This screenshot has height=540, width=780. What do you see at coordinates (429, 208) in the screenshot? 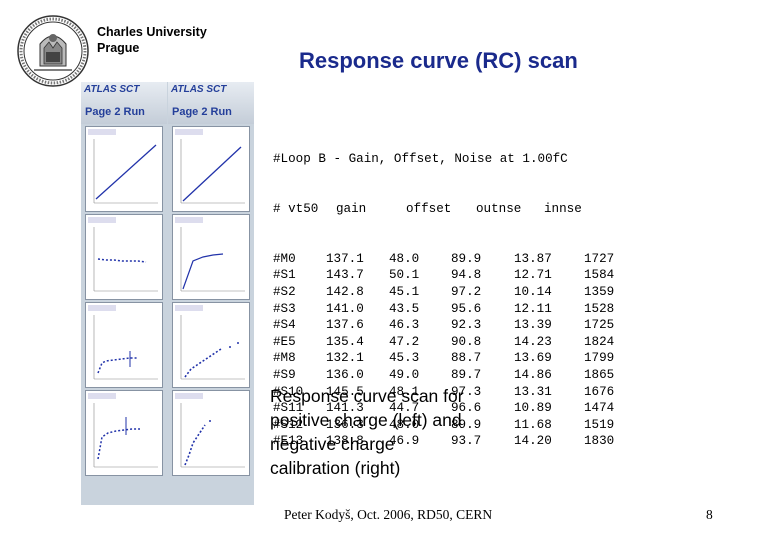
I see `column-header: offset` at bounding box center [429, 208].